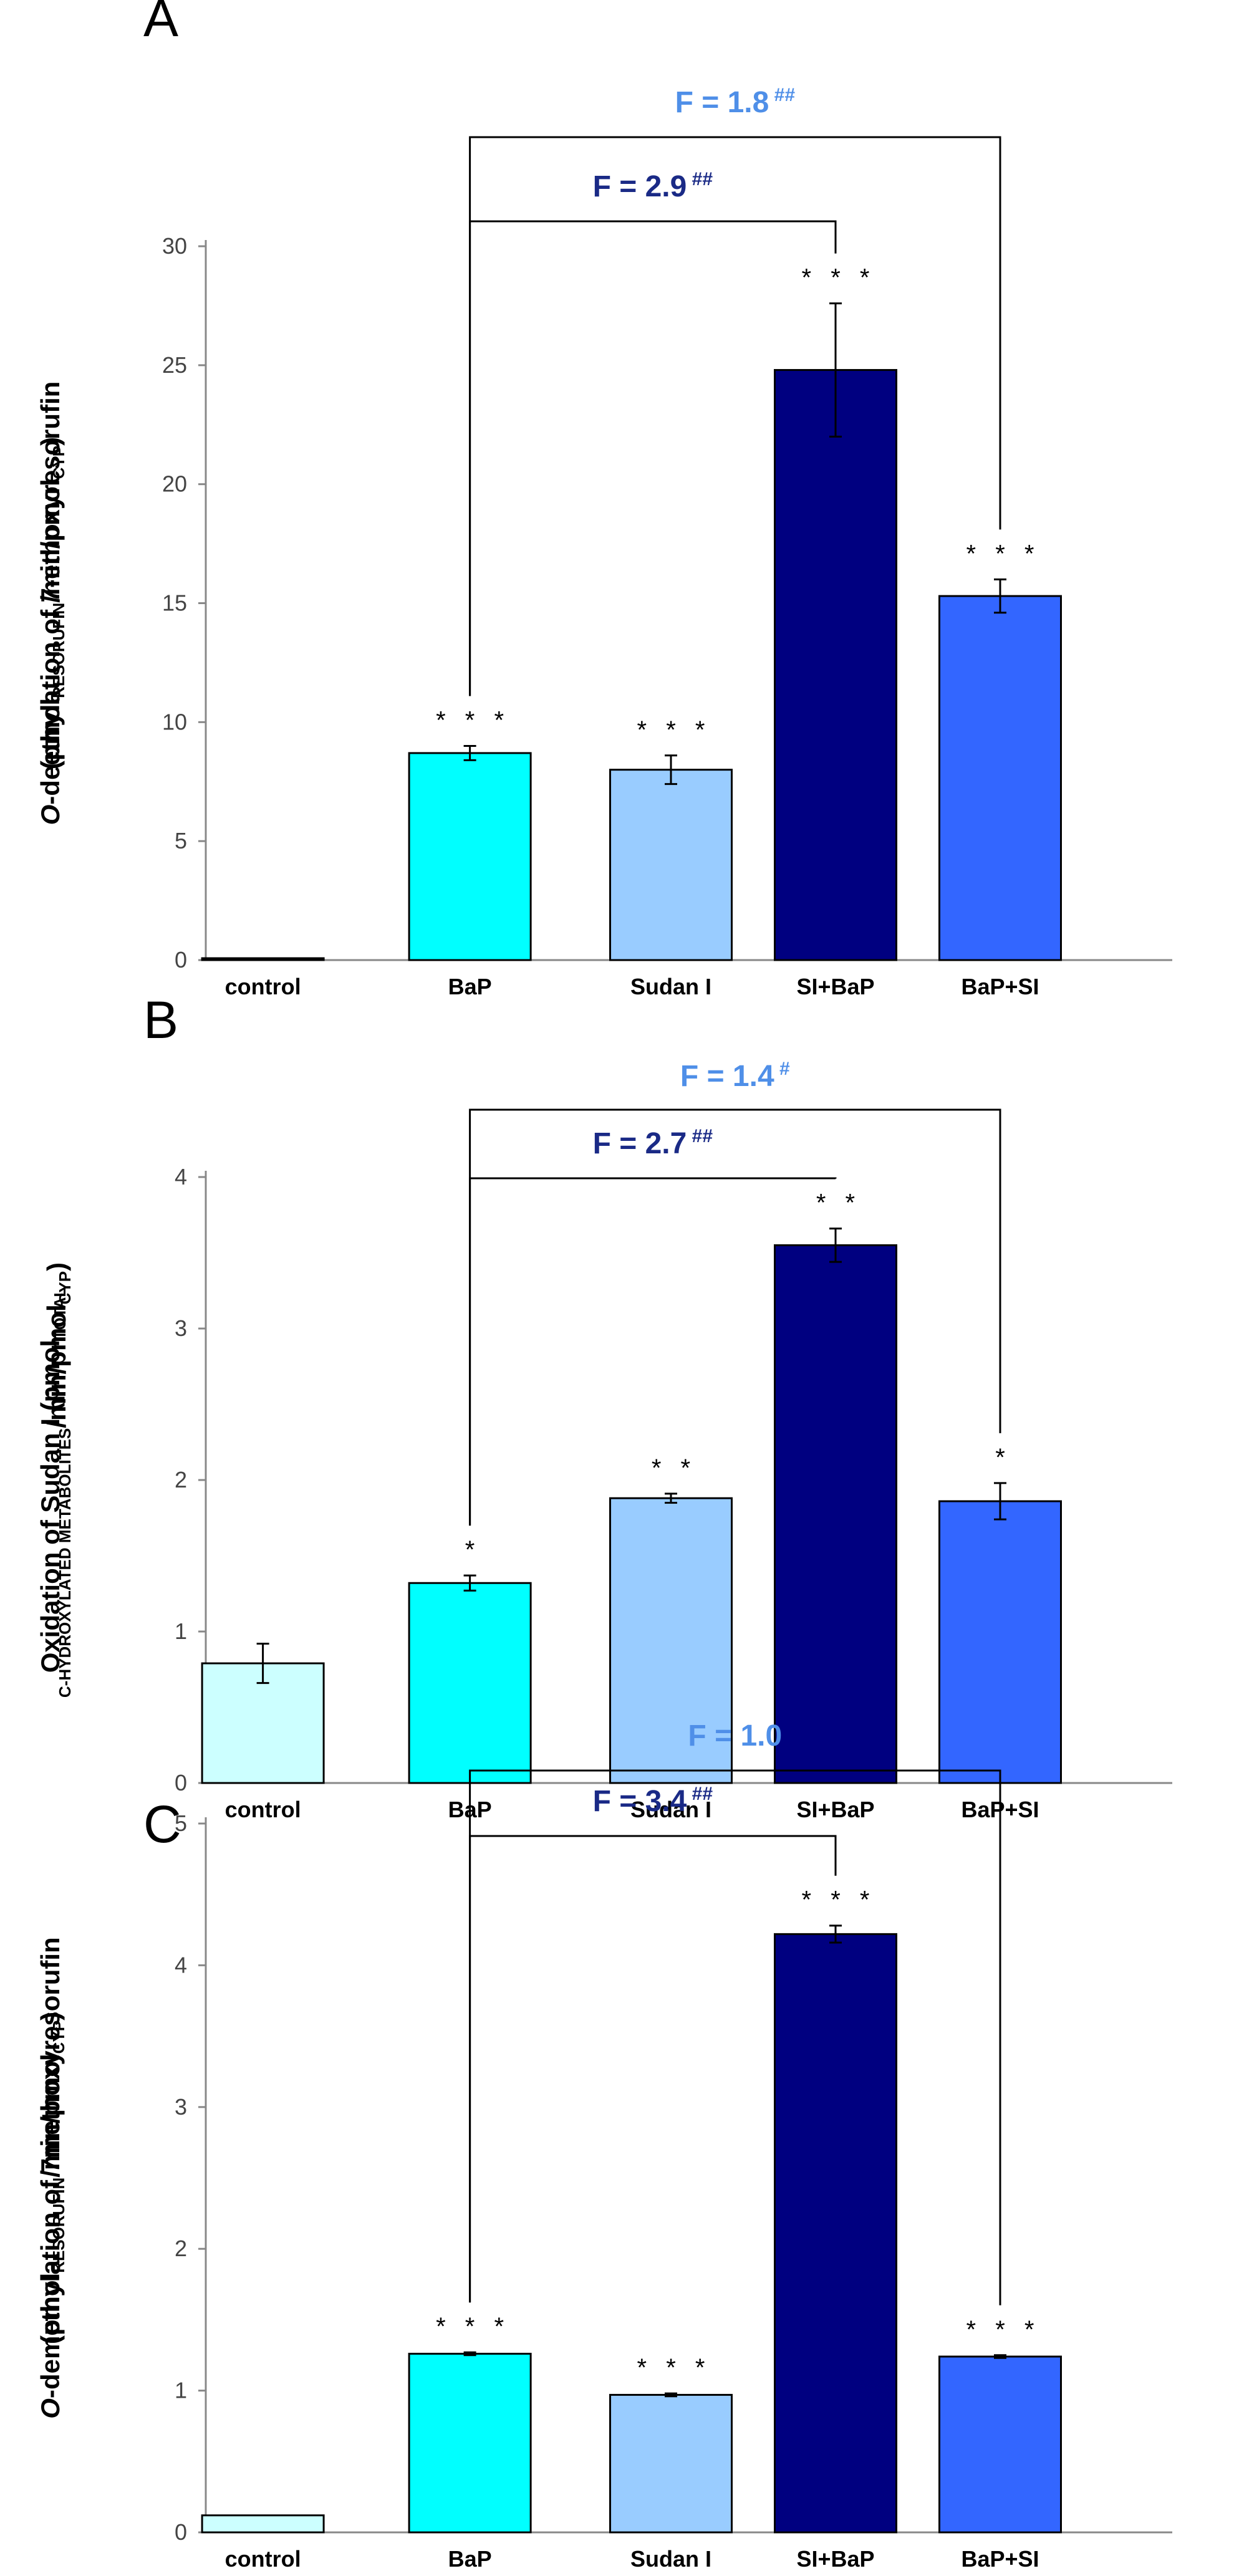  Describe the element at coordinates (735, 1735) in the screenshot. I see `comparison-label: F = 1.0` at that location.